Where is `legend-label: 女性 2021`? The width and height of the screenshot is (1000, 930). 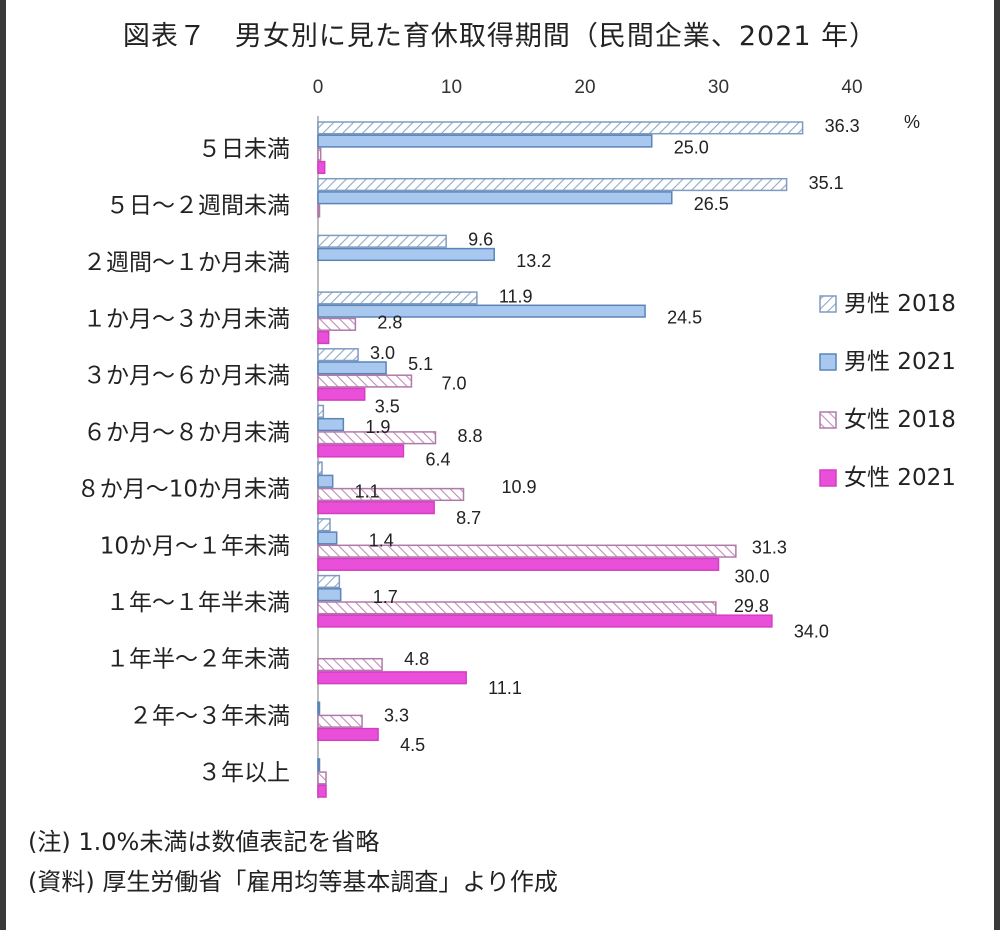
legend-label: 女性 2021 is located at coordinates (900, 478).